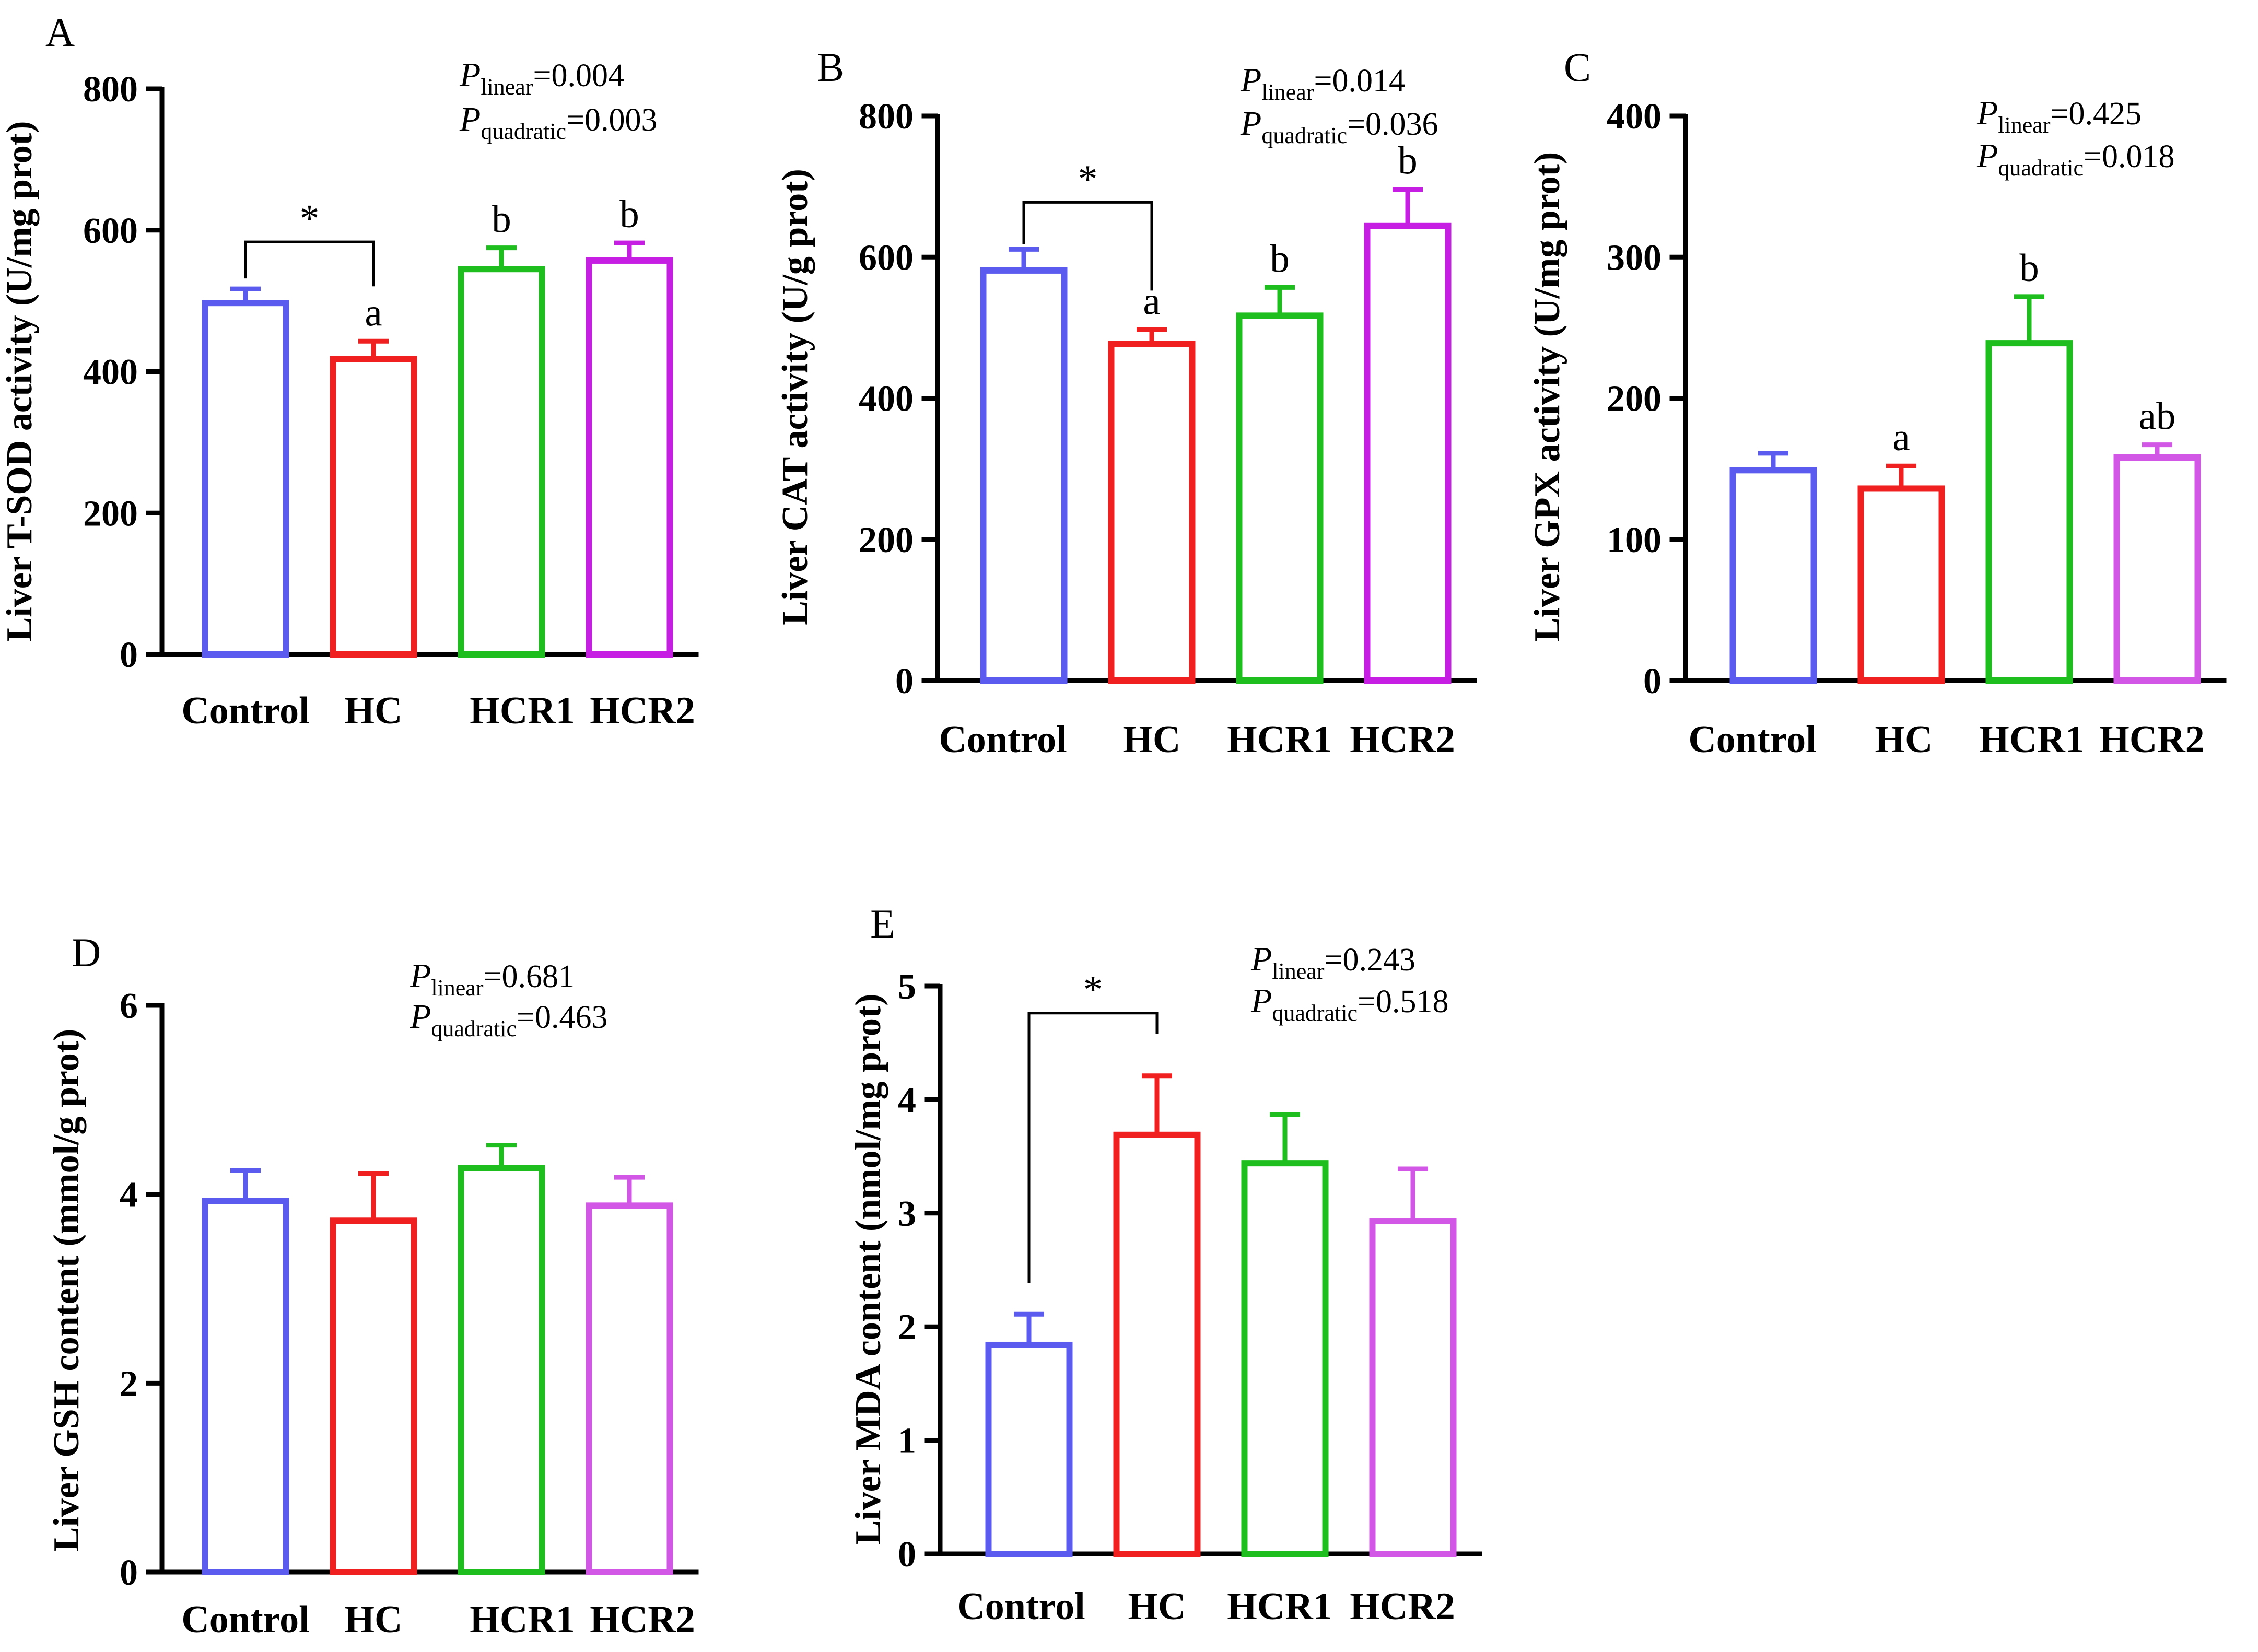  Describe the element at coordinates (562, 1017) in the screenshot. I see `p-value: =0.463` at that location.